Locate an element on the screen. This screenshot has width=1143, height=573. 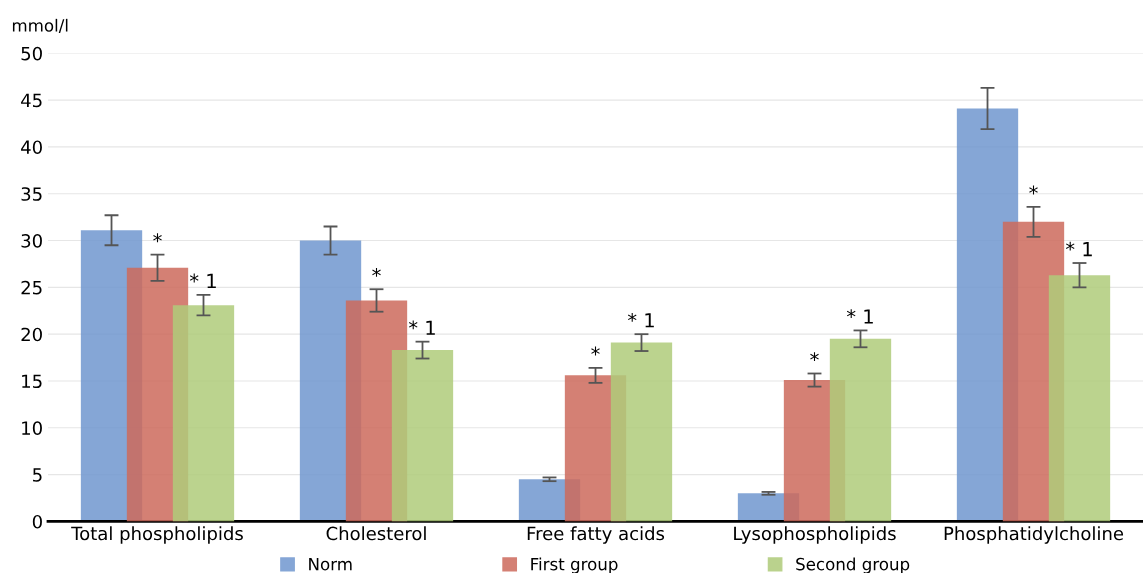
y-tick-label: 0 is located at coordinates (37, 521).